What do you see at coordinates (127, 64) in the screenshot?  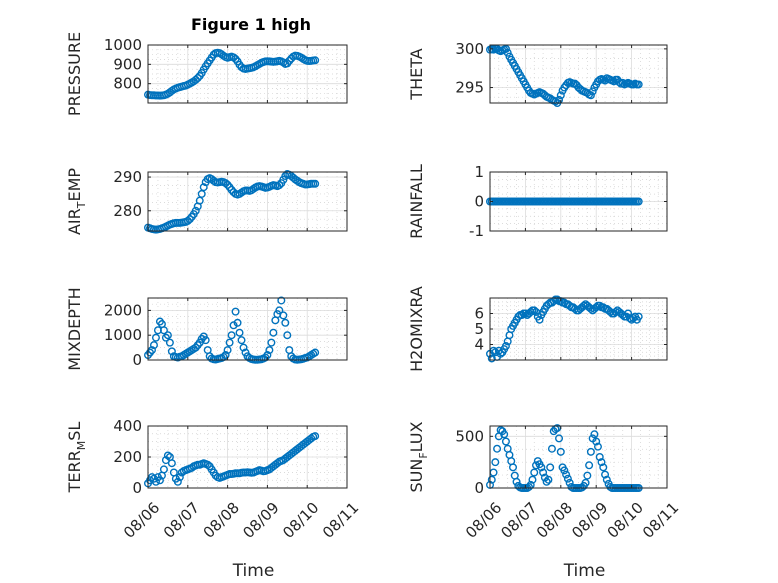 I see `y-tick-label: 900` at bounding box center [127, 64].